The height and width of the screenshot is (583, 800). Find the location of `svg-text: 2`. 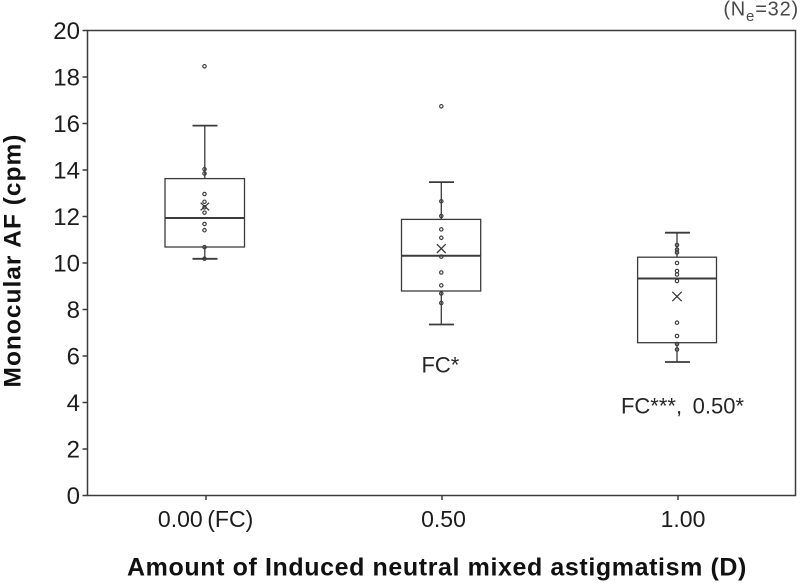

svg-text: 2 is located at coordinates (73, 450).